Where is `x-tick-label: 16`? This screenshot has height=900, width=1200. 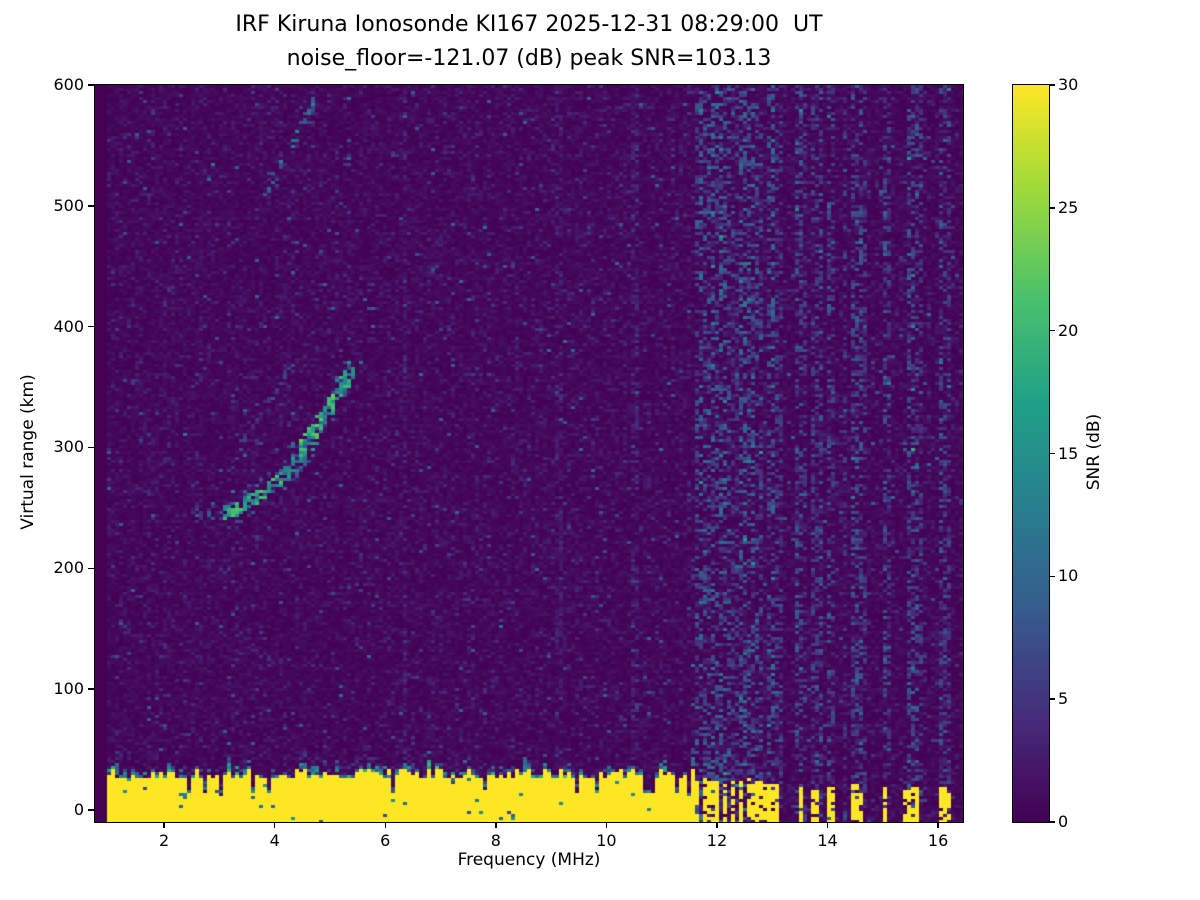
x-tick-label: 16 is located at coordinates (938, 840).